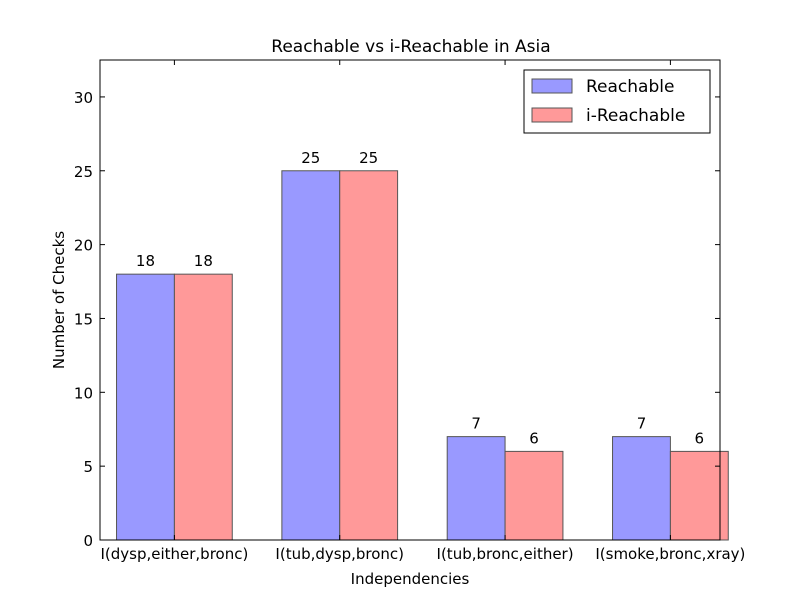 This screenshot has width=800, height=600. I want to click on y-tick-label-20: 20, so click(83, 246).